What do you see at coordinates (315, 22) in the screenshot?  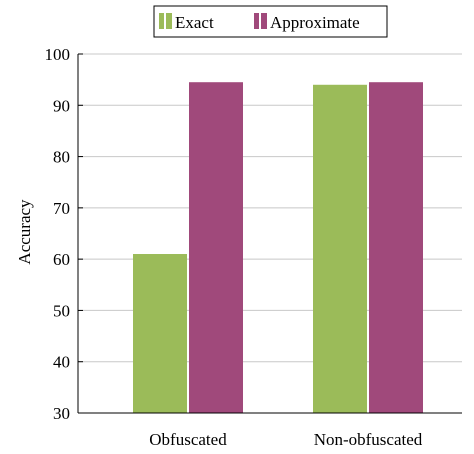 I see `legend-label-approximate: Approximate` at bounding box center [315, 22].